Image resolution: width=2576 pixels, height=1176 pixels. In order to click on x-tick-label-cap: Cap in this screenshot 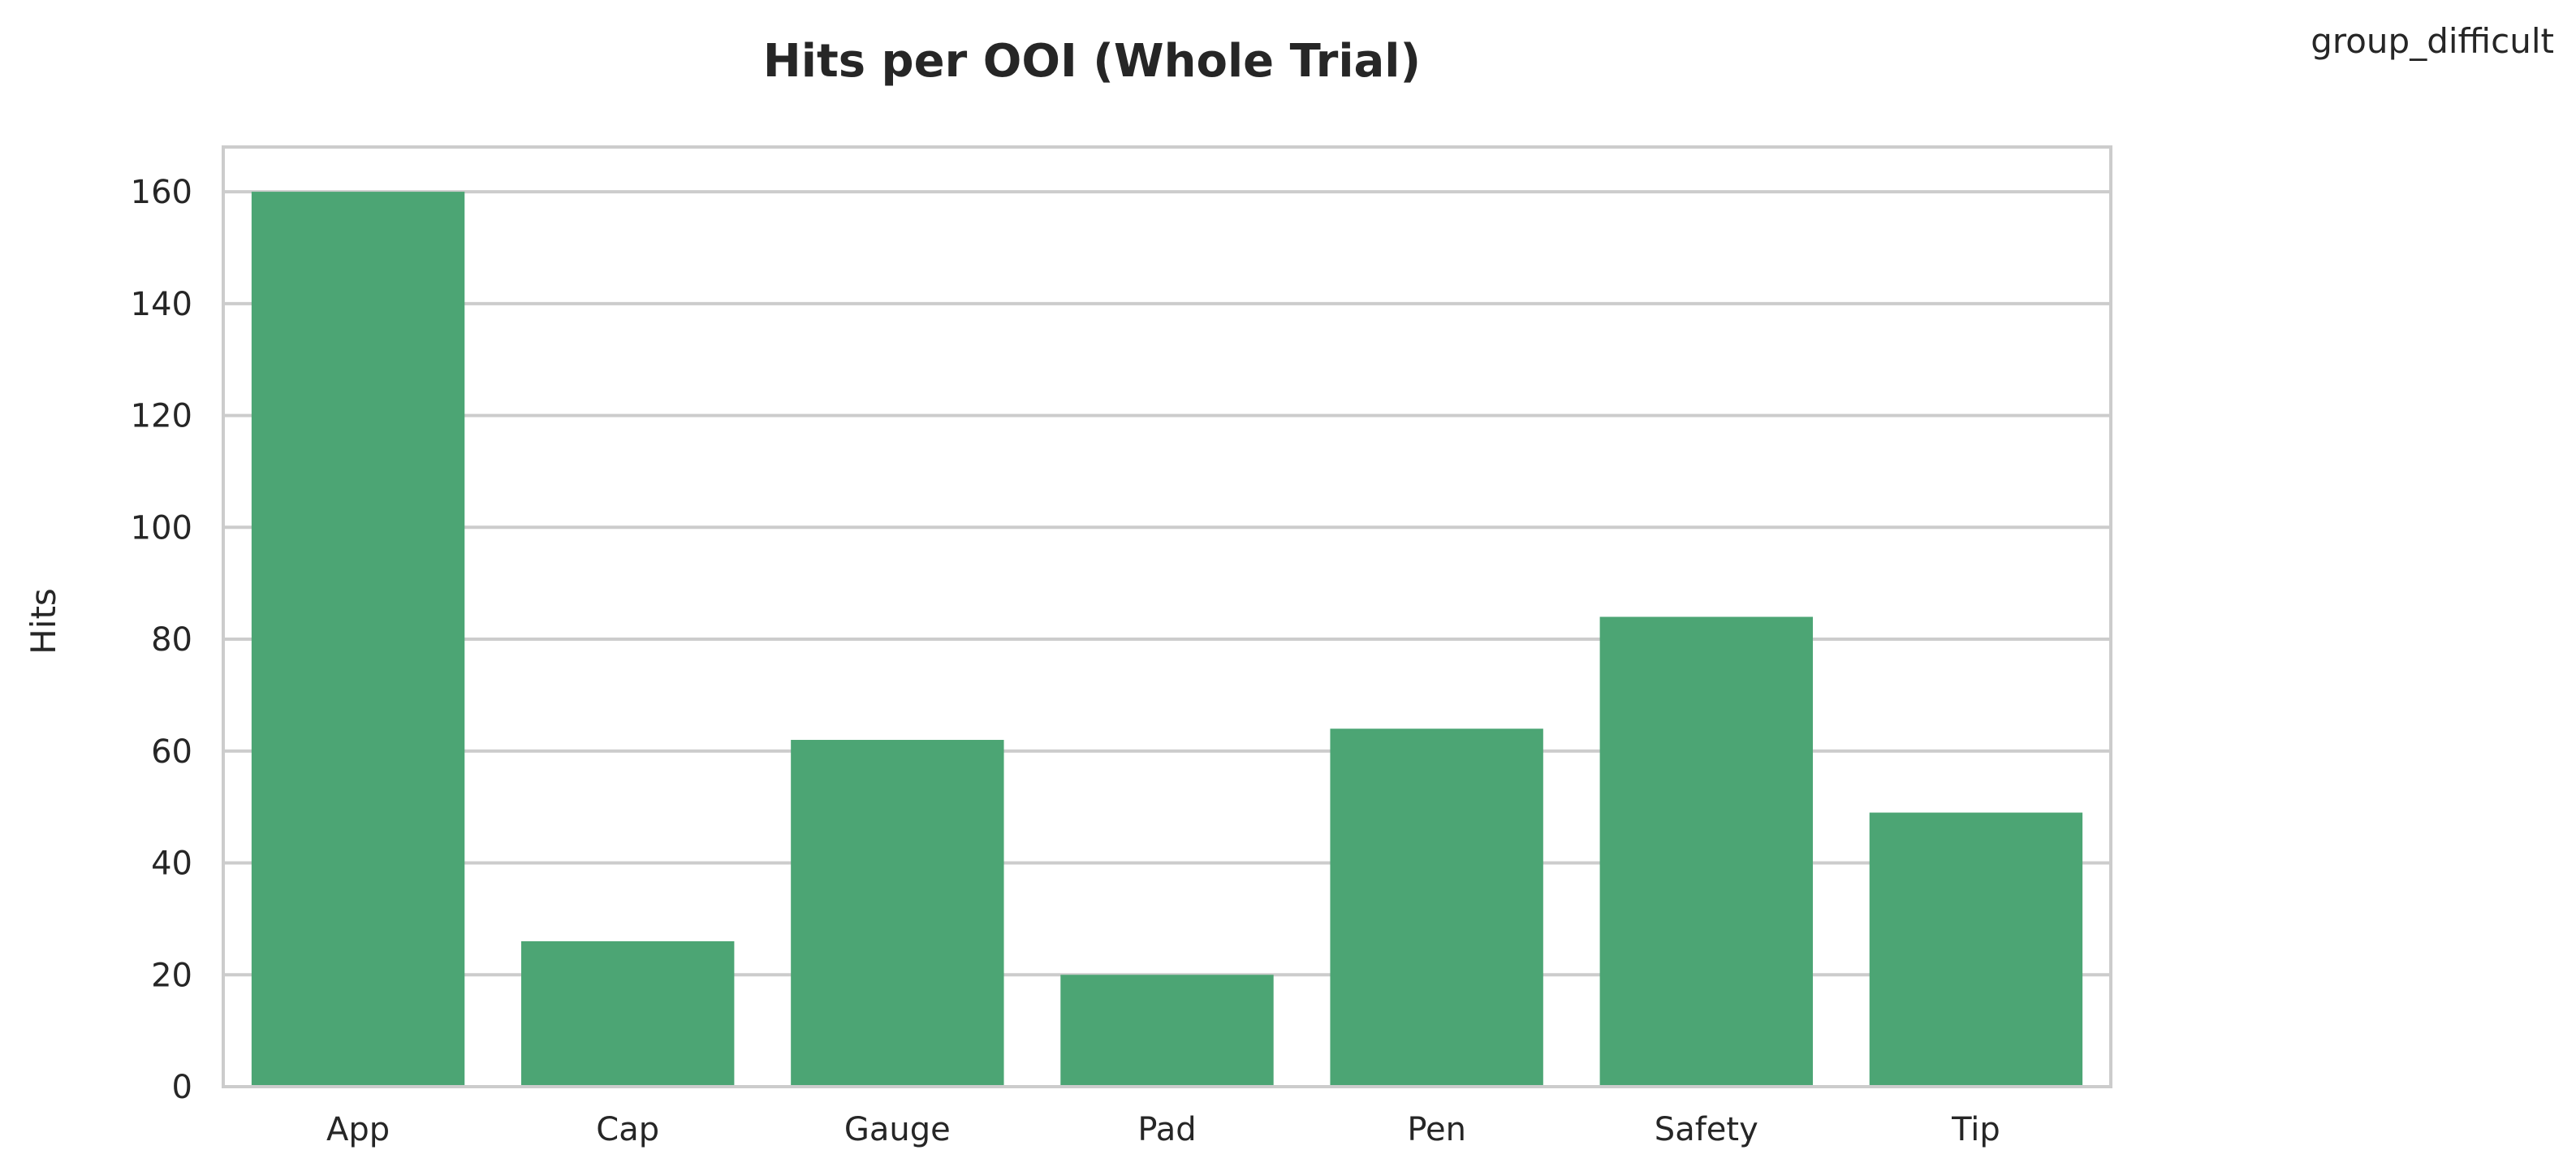, I will do `click(627, 1129)`.